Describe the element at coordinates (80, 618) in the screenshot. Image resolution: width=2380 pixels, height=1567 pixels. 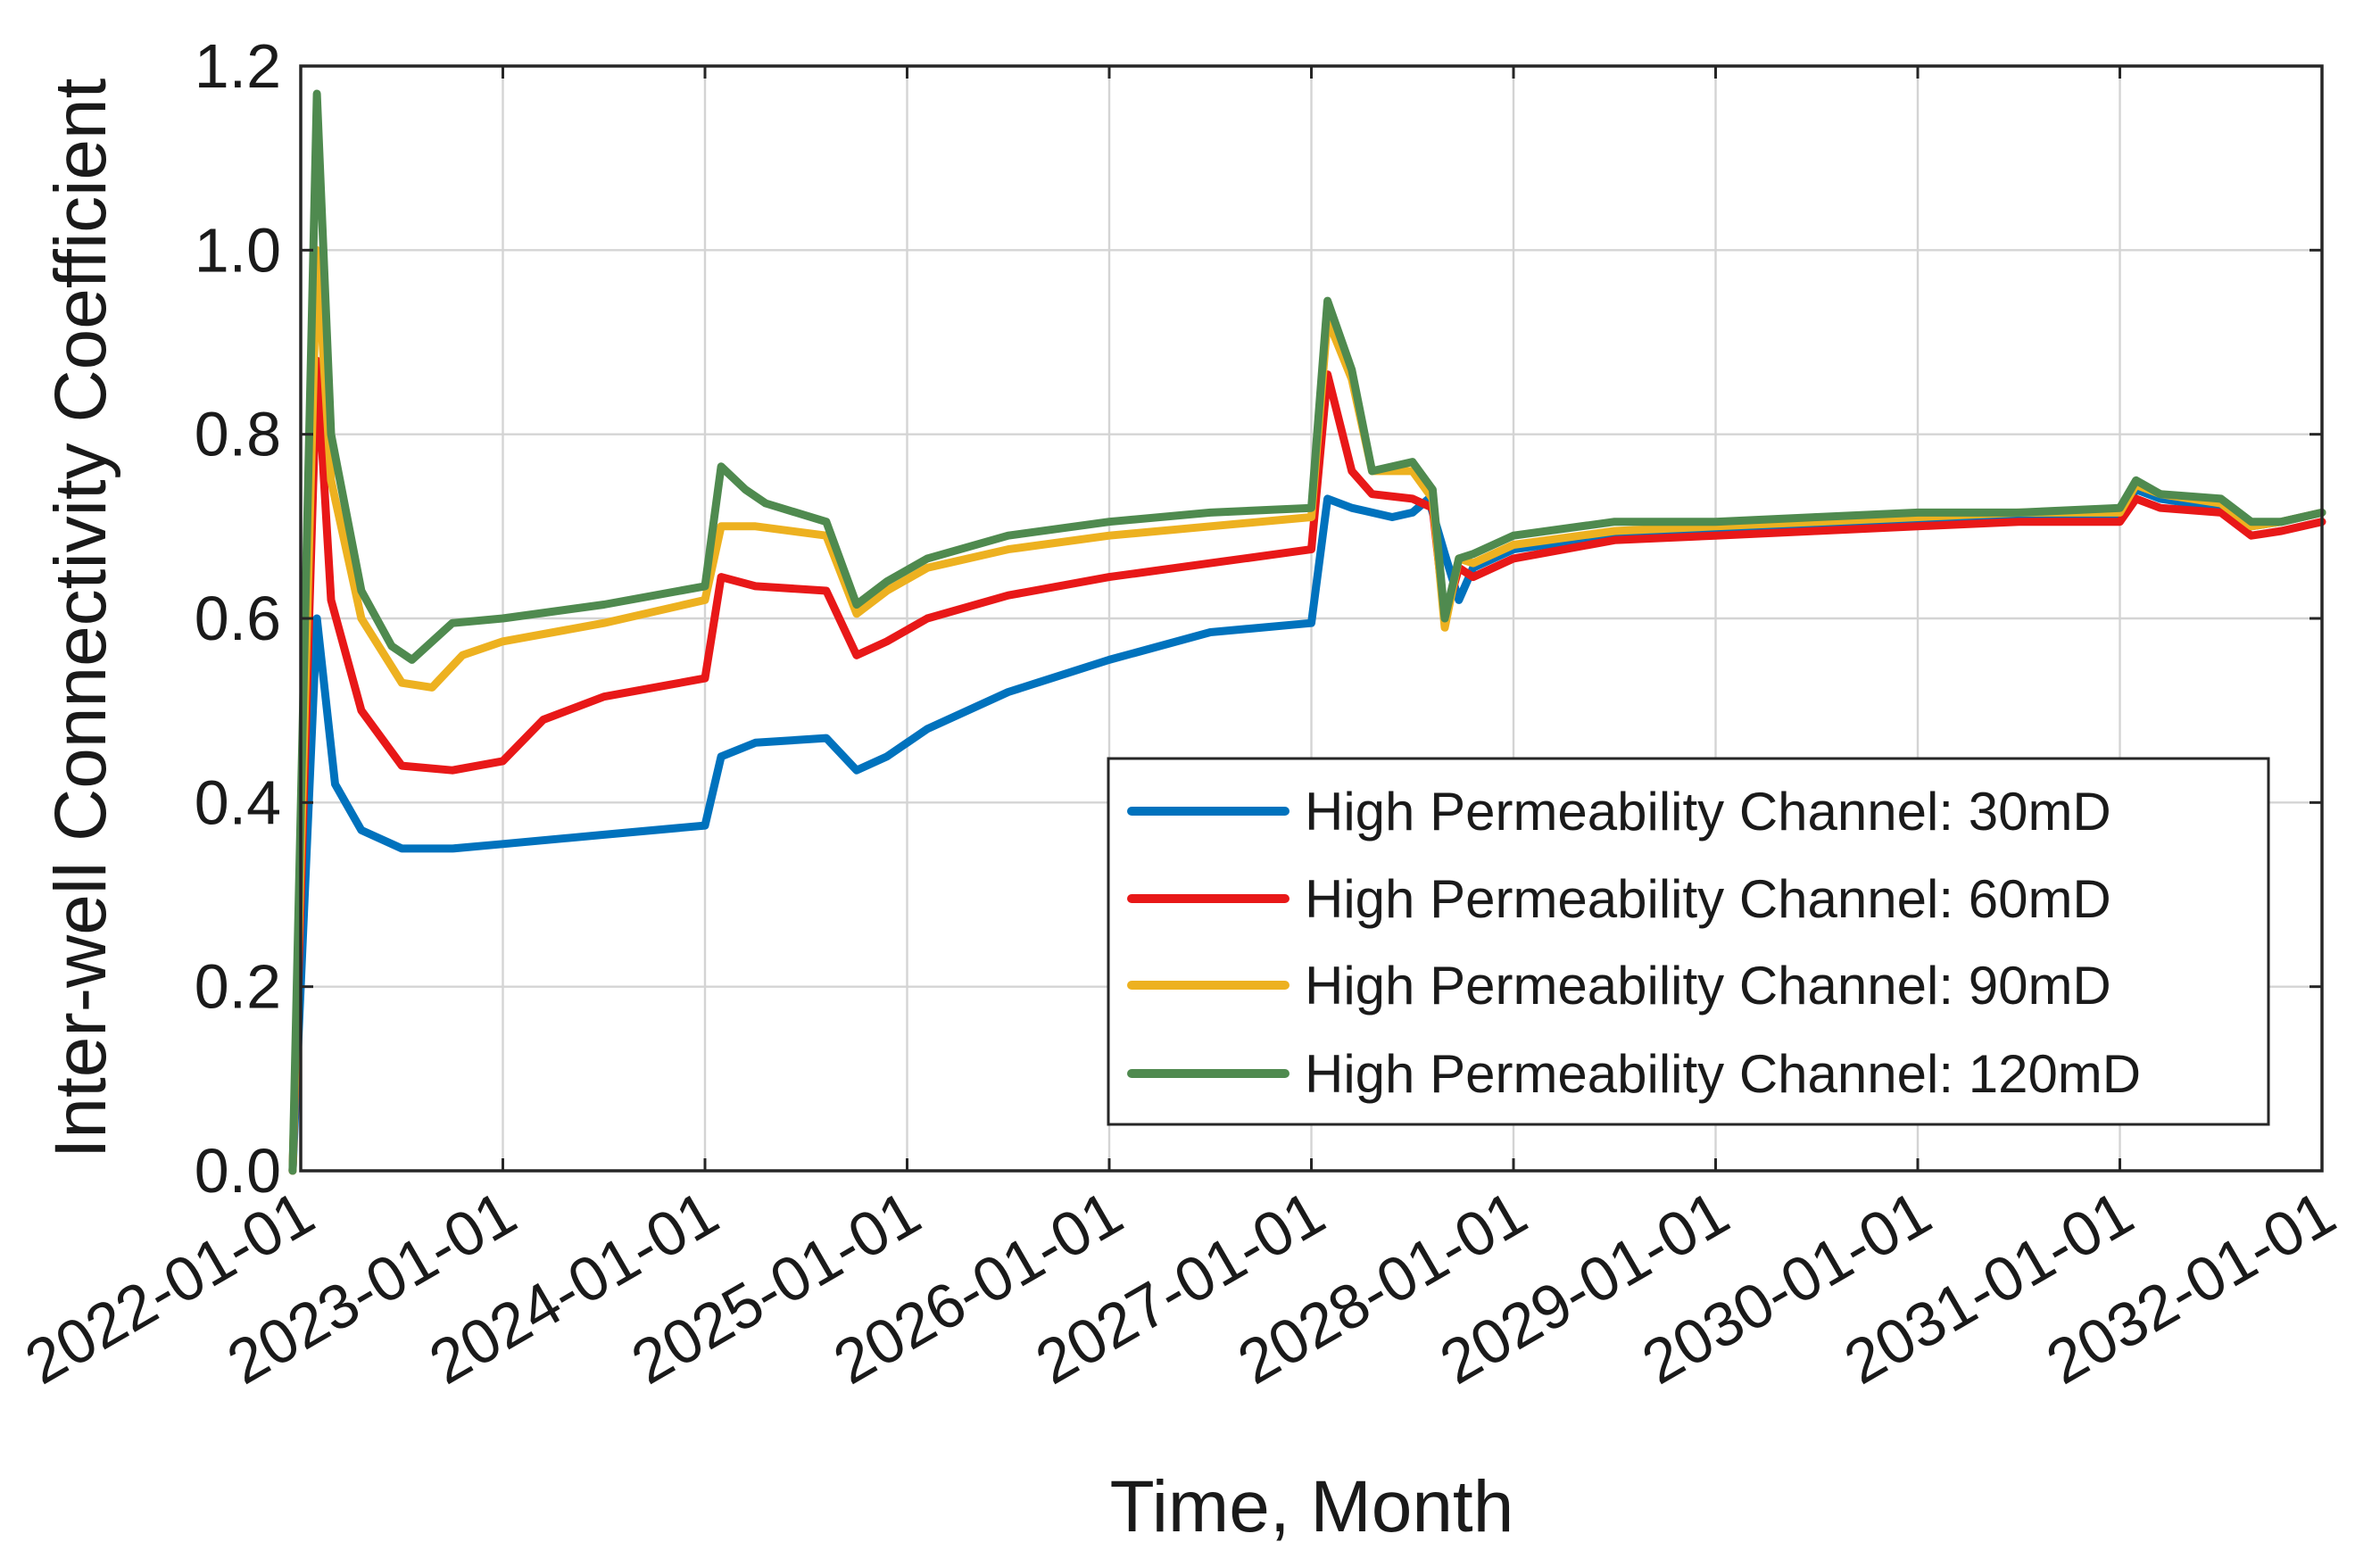
I see `y-axis-title: Inter-well Connectivity Coefficient` at that location.